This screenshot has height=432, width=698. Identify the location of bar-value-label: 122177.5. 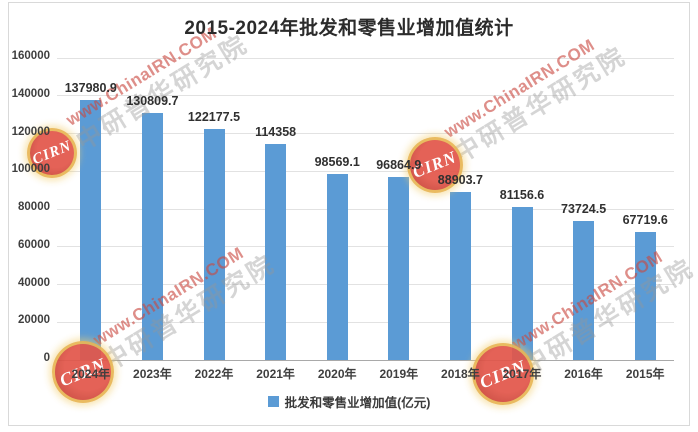
(214, 117).